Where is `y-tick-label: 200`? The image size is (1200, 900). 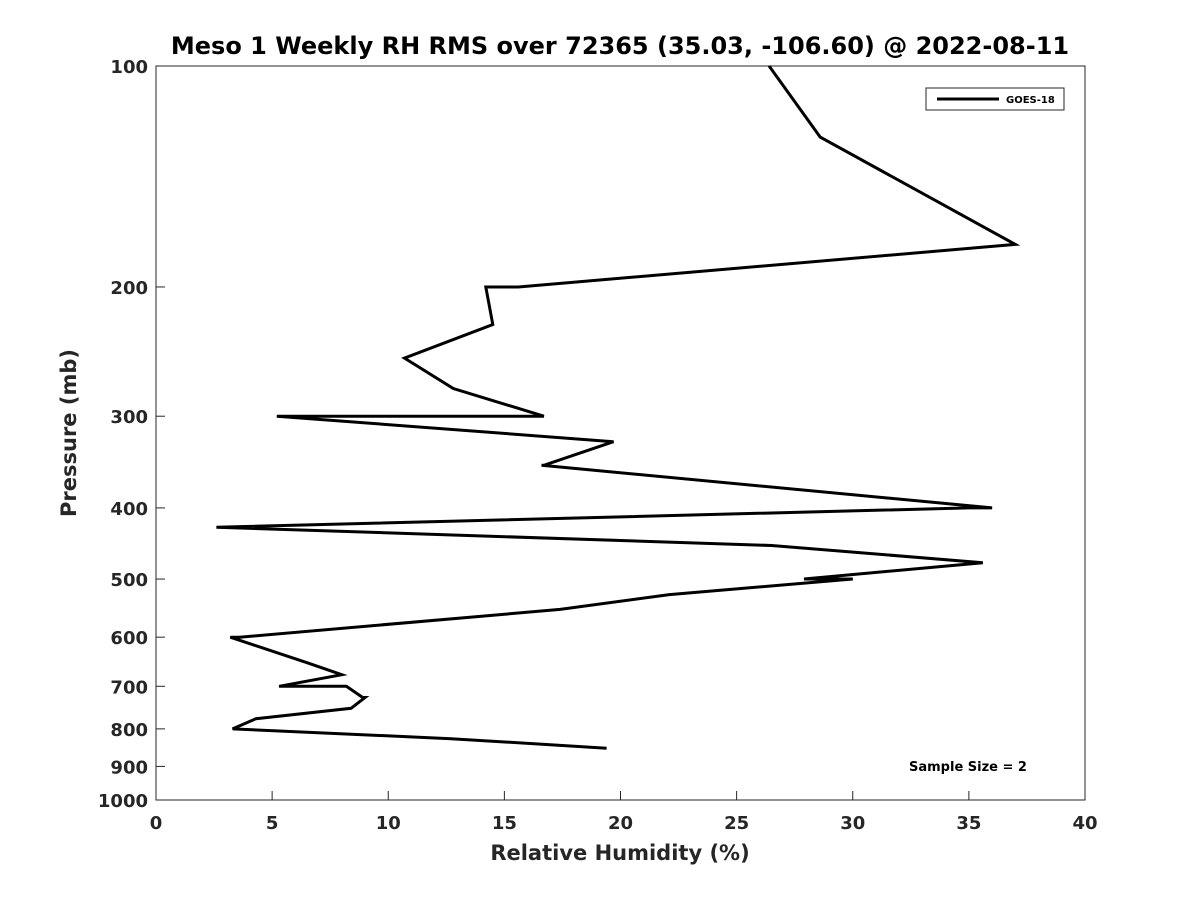 y-tick-label: 200 is located at coordinates (129, 288).